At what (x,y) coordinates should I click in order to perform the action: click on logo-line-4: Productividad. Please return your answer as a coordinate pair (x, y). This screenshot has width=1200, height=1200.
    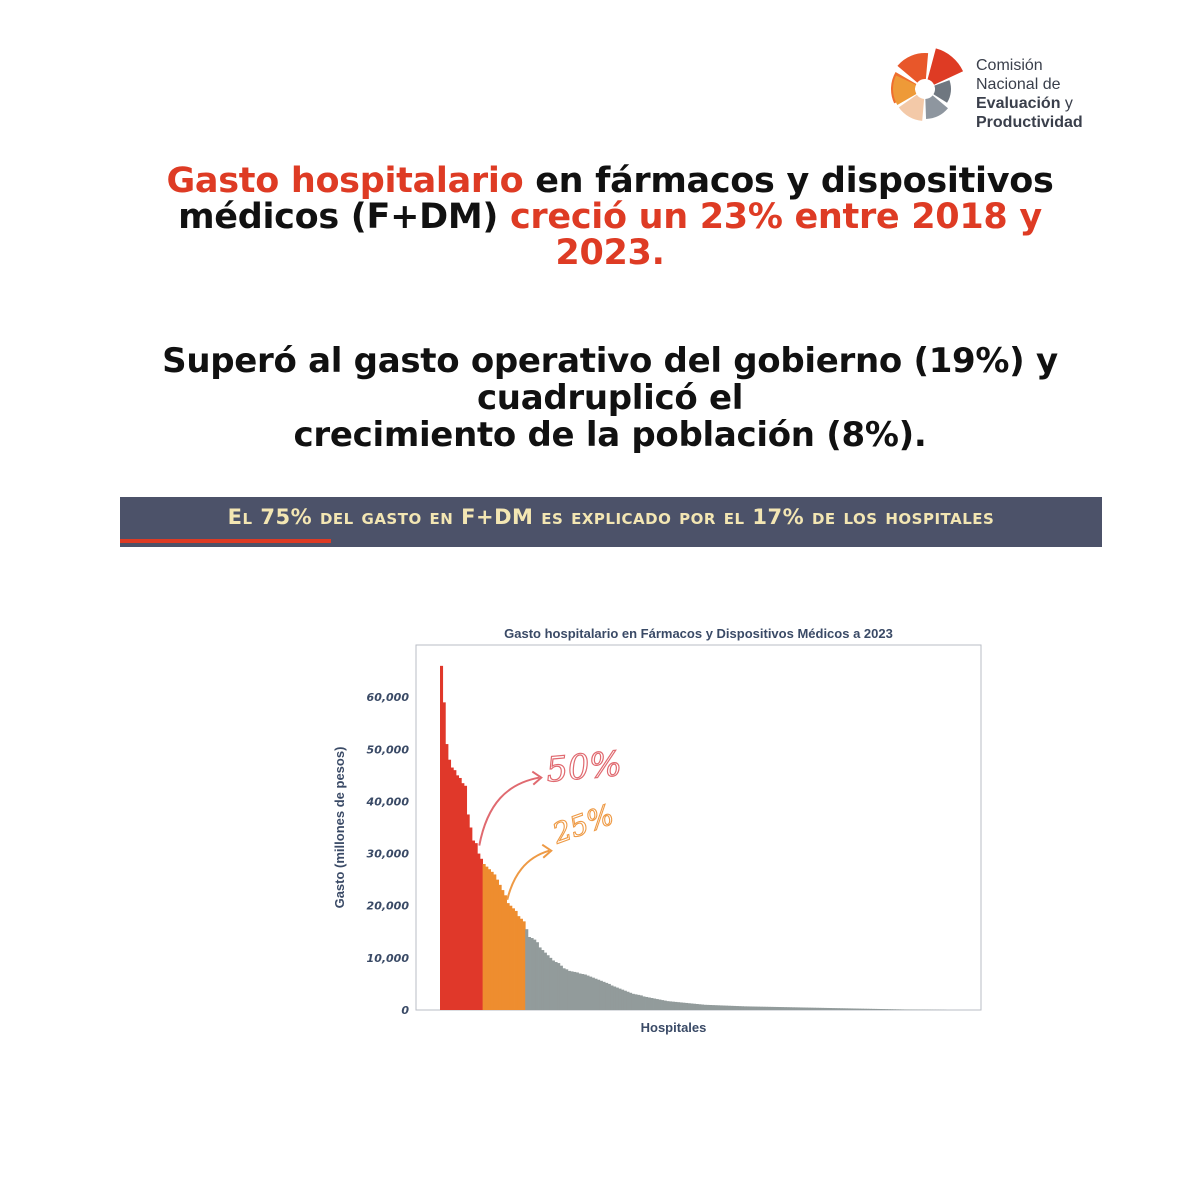
    Looking at the image, I should click on (1029, 122).